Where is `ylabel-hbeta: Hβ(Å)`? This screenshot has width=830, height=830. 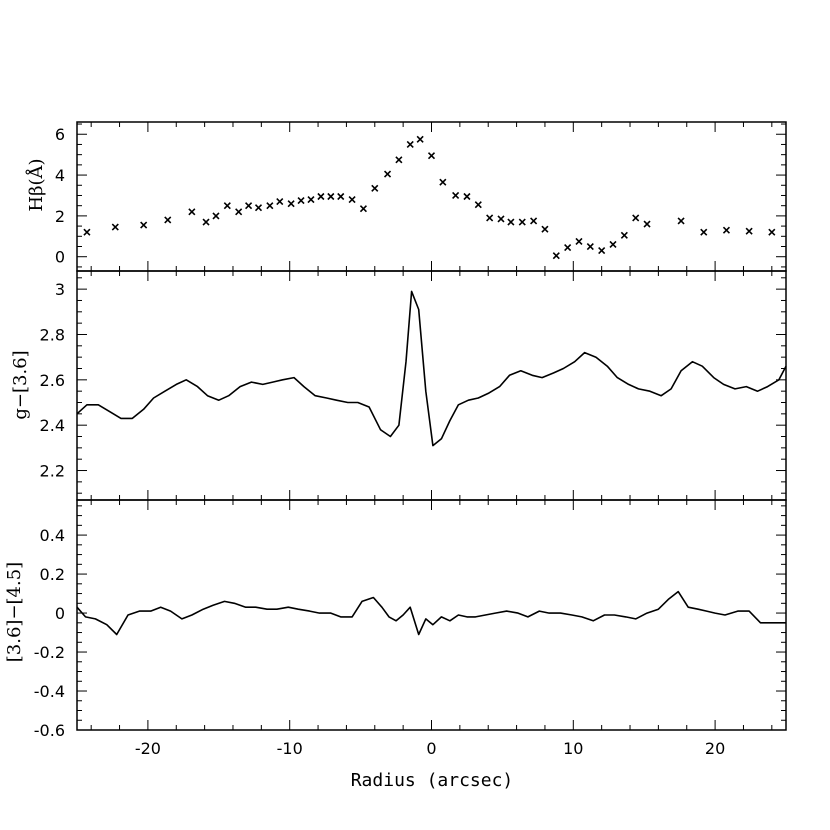 ylabel-hbeta: Hβ(Å) is located at coordinates (36, 184).